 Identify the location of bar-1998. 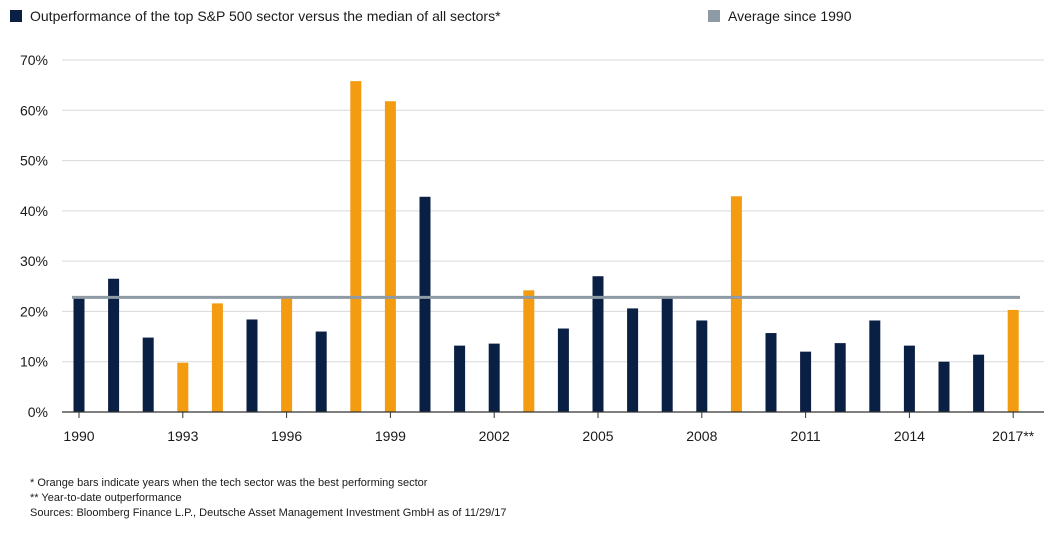
(356, 247).